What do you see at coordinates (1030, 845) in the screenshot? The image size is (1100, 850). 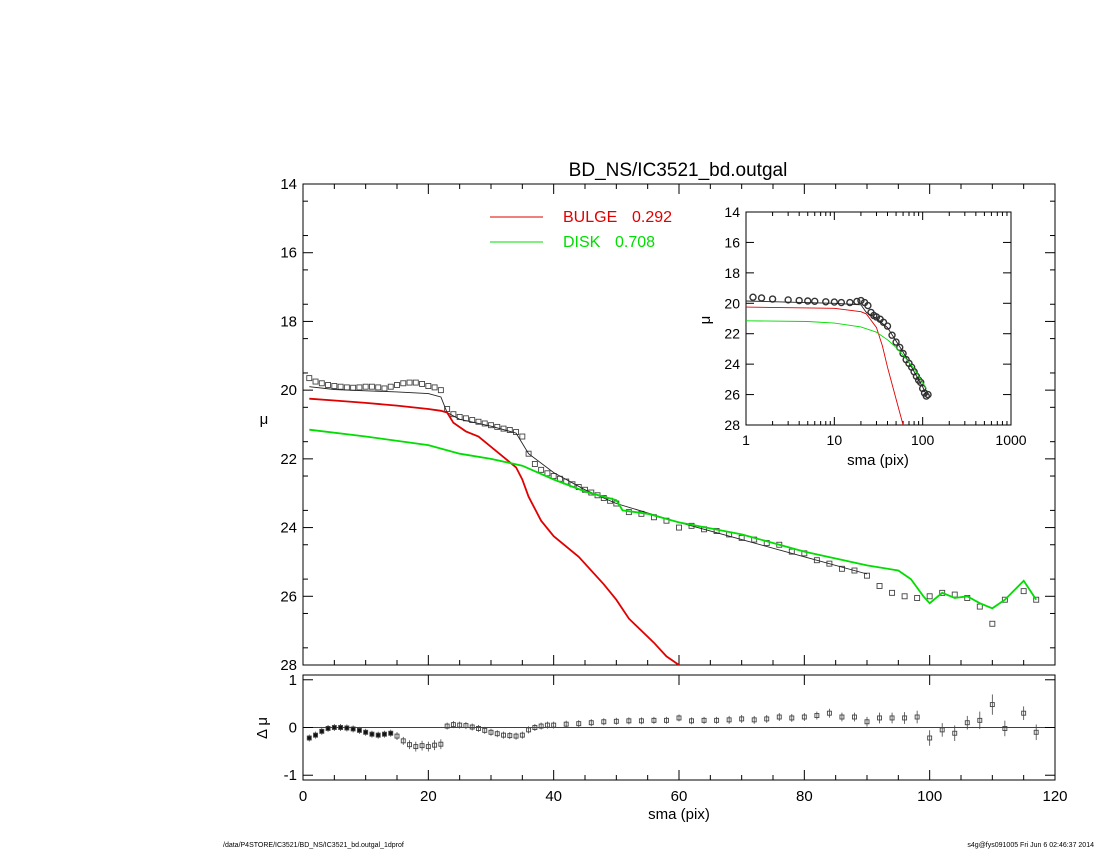 I see `footer-user-timestamp: s4g@fys091005 Fri Jun 6 02:46:37 2014` at bounding box center [1030, 845].